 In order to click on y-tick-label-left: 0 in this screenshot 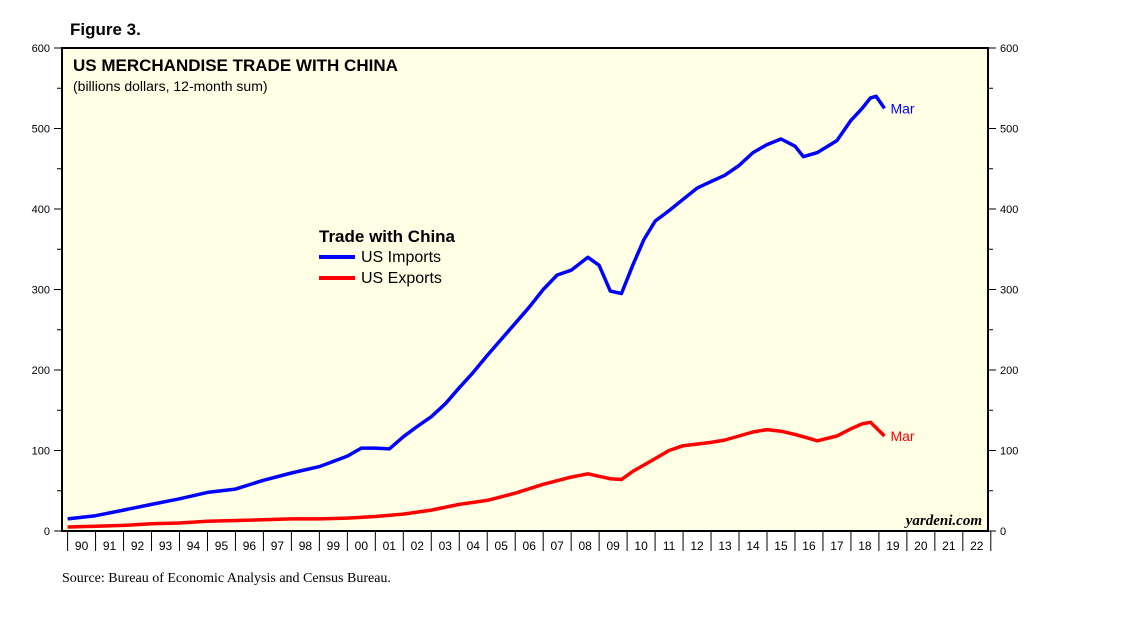, I will do `click(47, 532)`.